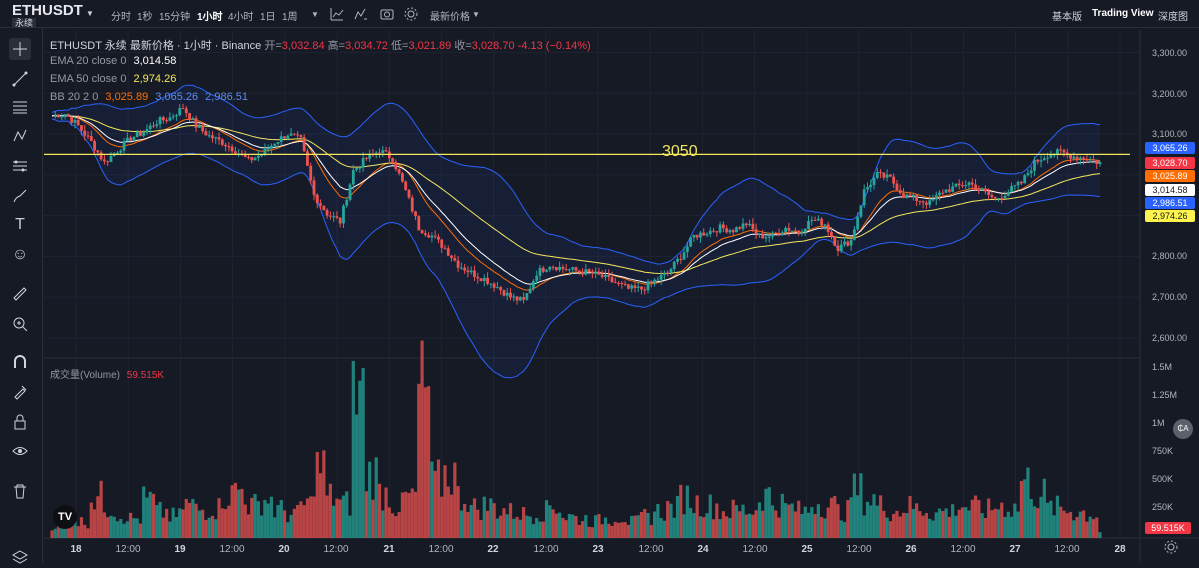  Describe the element at coordinates (463, 46) in the screenshot. I see `legend-close-label: 收=` at that location.